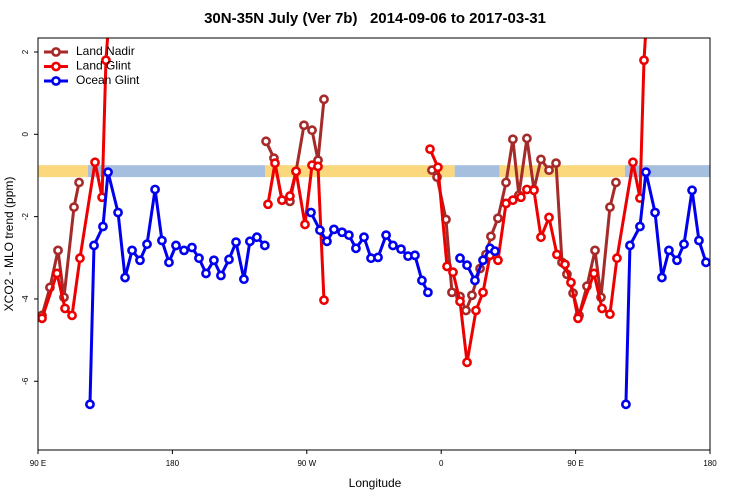  Describe the element at coordinates (9, 244) in the screenshot. I see `y-axis-label: XCO2 - MLO trend (ppm)` at that location.